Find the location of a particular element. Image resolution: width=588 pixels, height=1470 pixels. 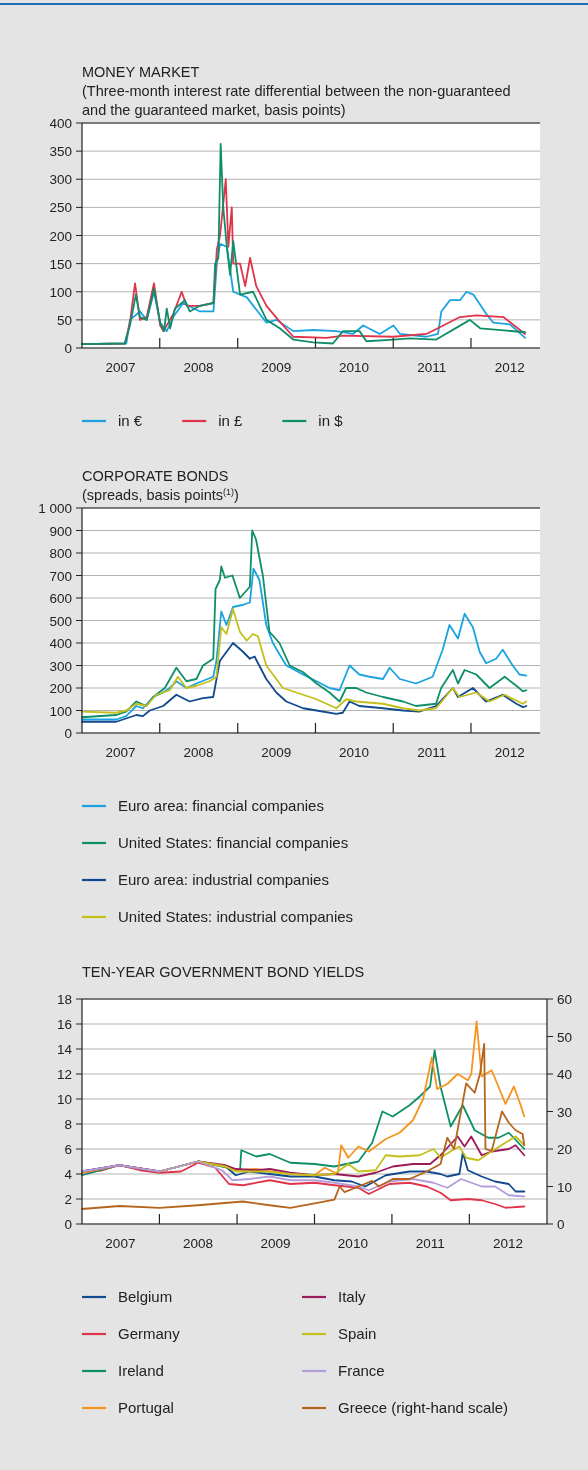

legend-label: Euro area: financial companies is located at coordinates (221, 805).